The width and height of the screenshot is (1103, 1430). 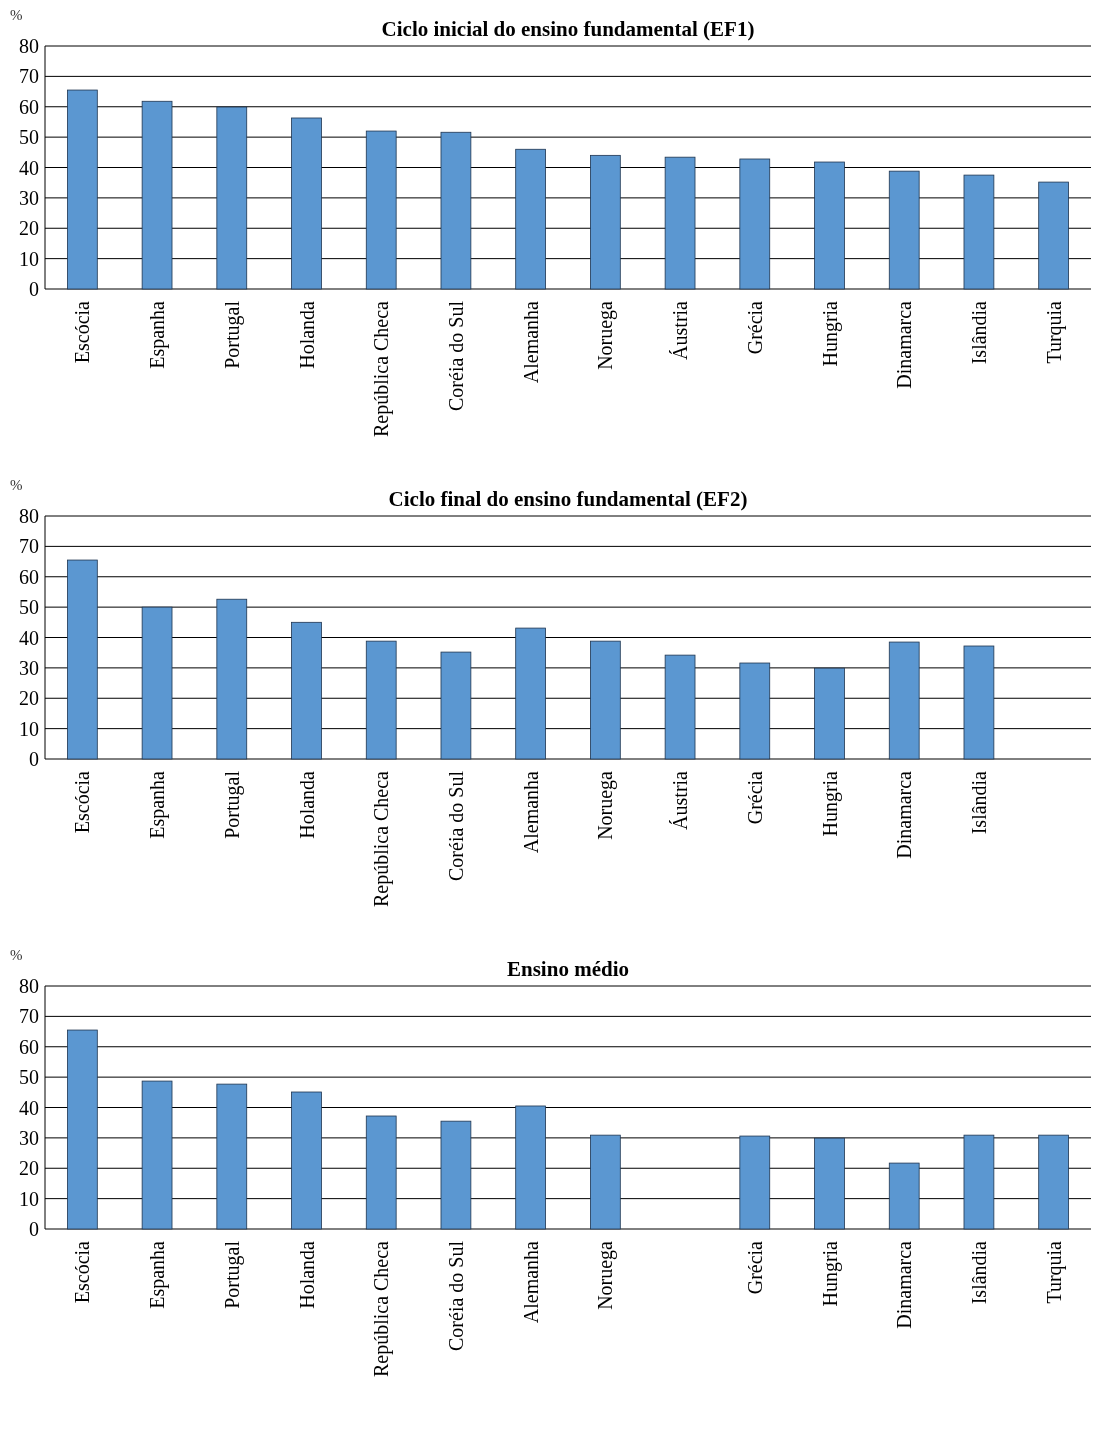 What do you see at coordinates (568, 29) in the screenshot?
I see `chart-title: Ciclo inicial do ensino fundamental (EF1)` at bounding box center [568, 29].